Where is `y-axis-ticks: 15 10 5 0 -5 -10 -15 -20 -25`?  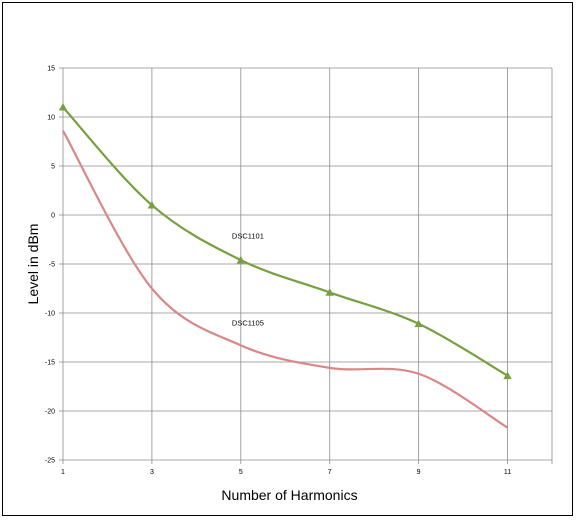 y-axis-ticks: 15 10 5 0 -5 -10 -15 -20 -25 is located at coordinates (50, 265).